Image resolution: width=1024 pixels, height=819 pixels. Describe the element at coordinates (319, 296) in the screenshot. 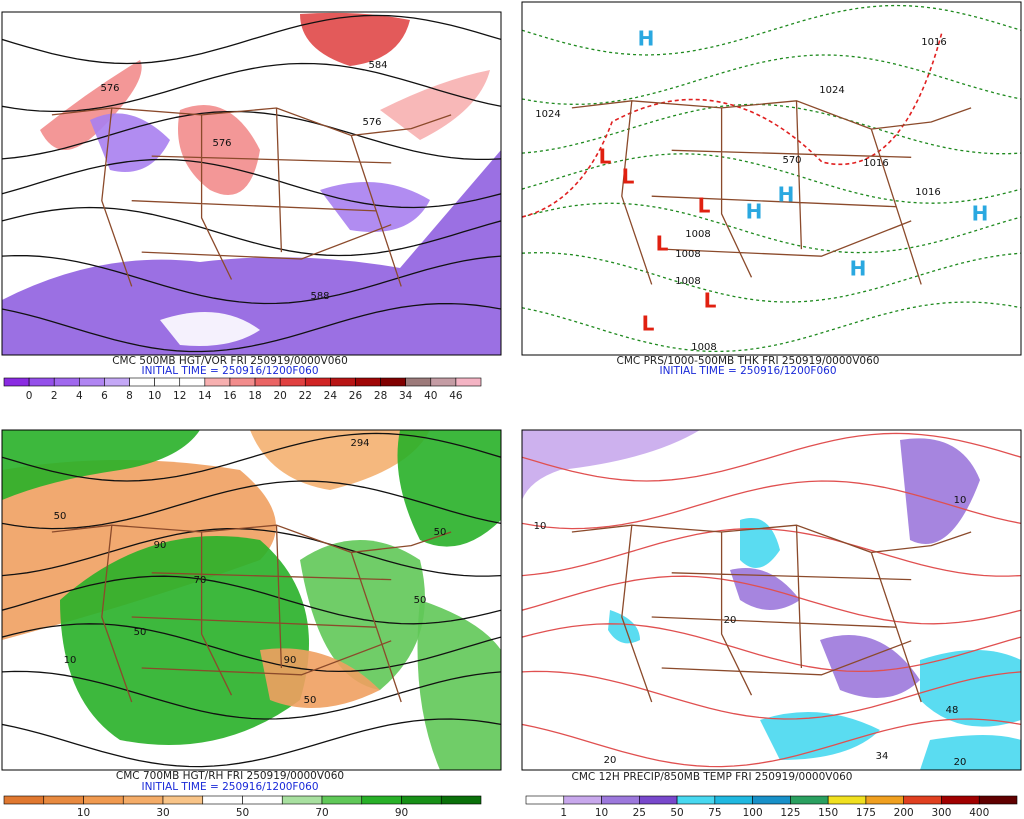

I see `contour-label: 588` at that location.